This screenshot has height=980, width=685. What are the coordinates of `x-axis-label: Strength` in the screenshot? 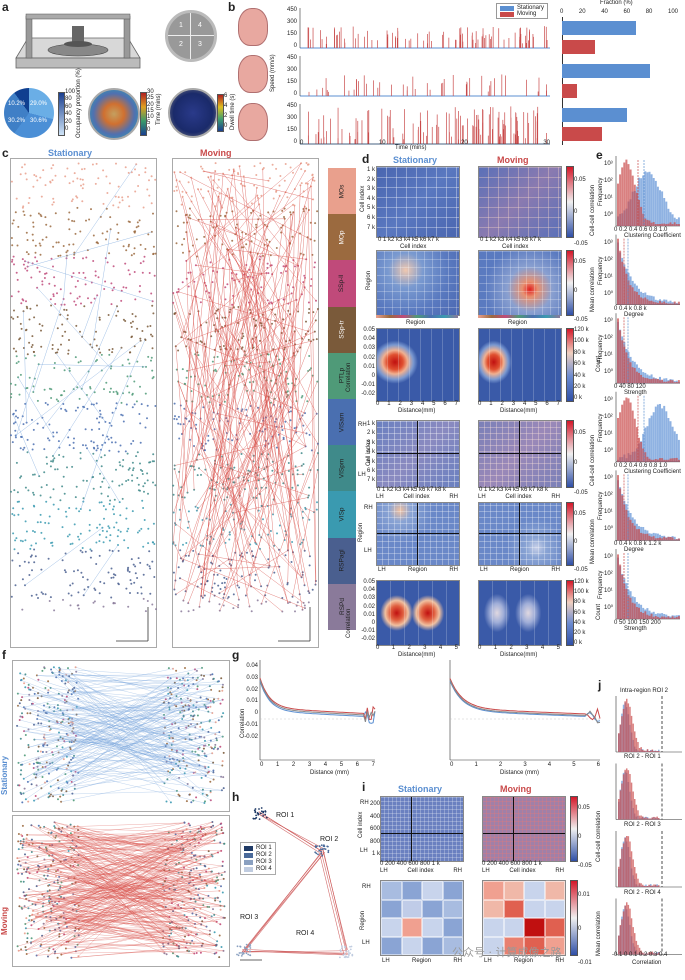 It's located at (635, 393).